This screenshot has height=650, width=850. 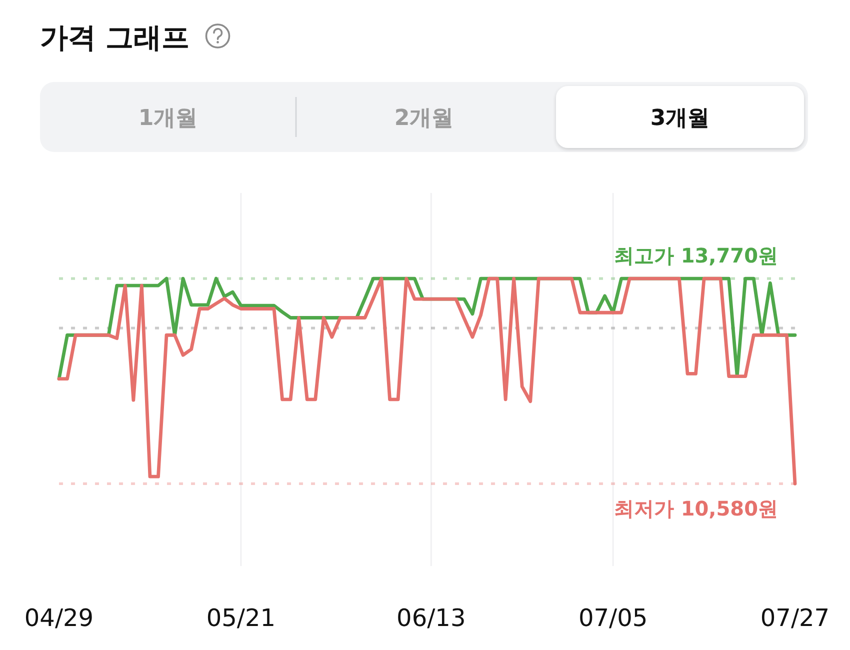 I want to click on chart-title: 가격 그래프, so click(x=115, y=37).